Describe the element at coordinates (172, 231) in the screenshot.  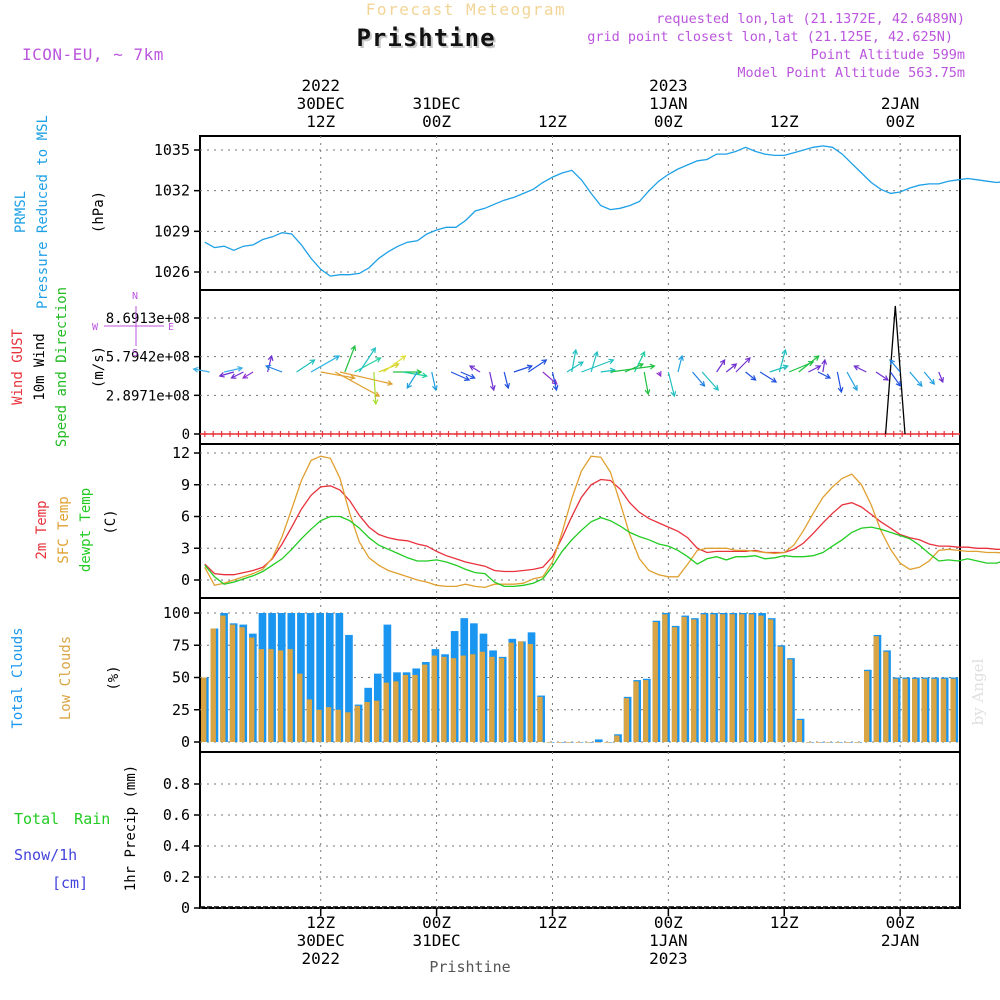
I see `y-tick-label: 1029` at that location.